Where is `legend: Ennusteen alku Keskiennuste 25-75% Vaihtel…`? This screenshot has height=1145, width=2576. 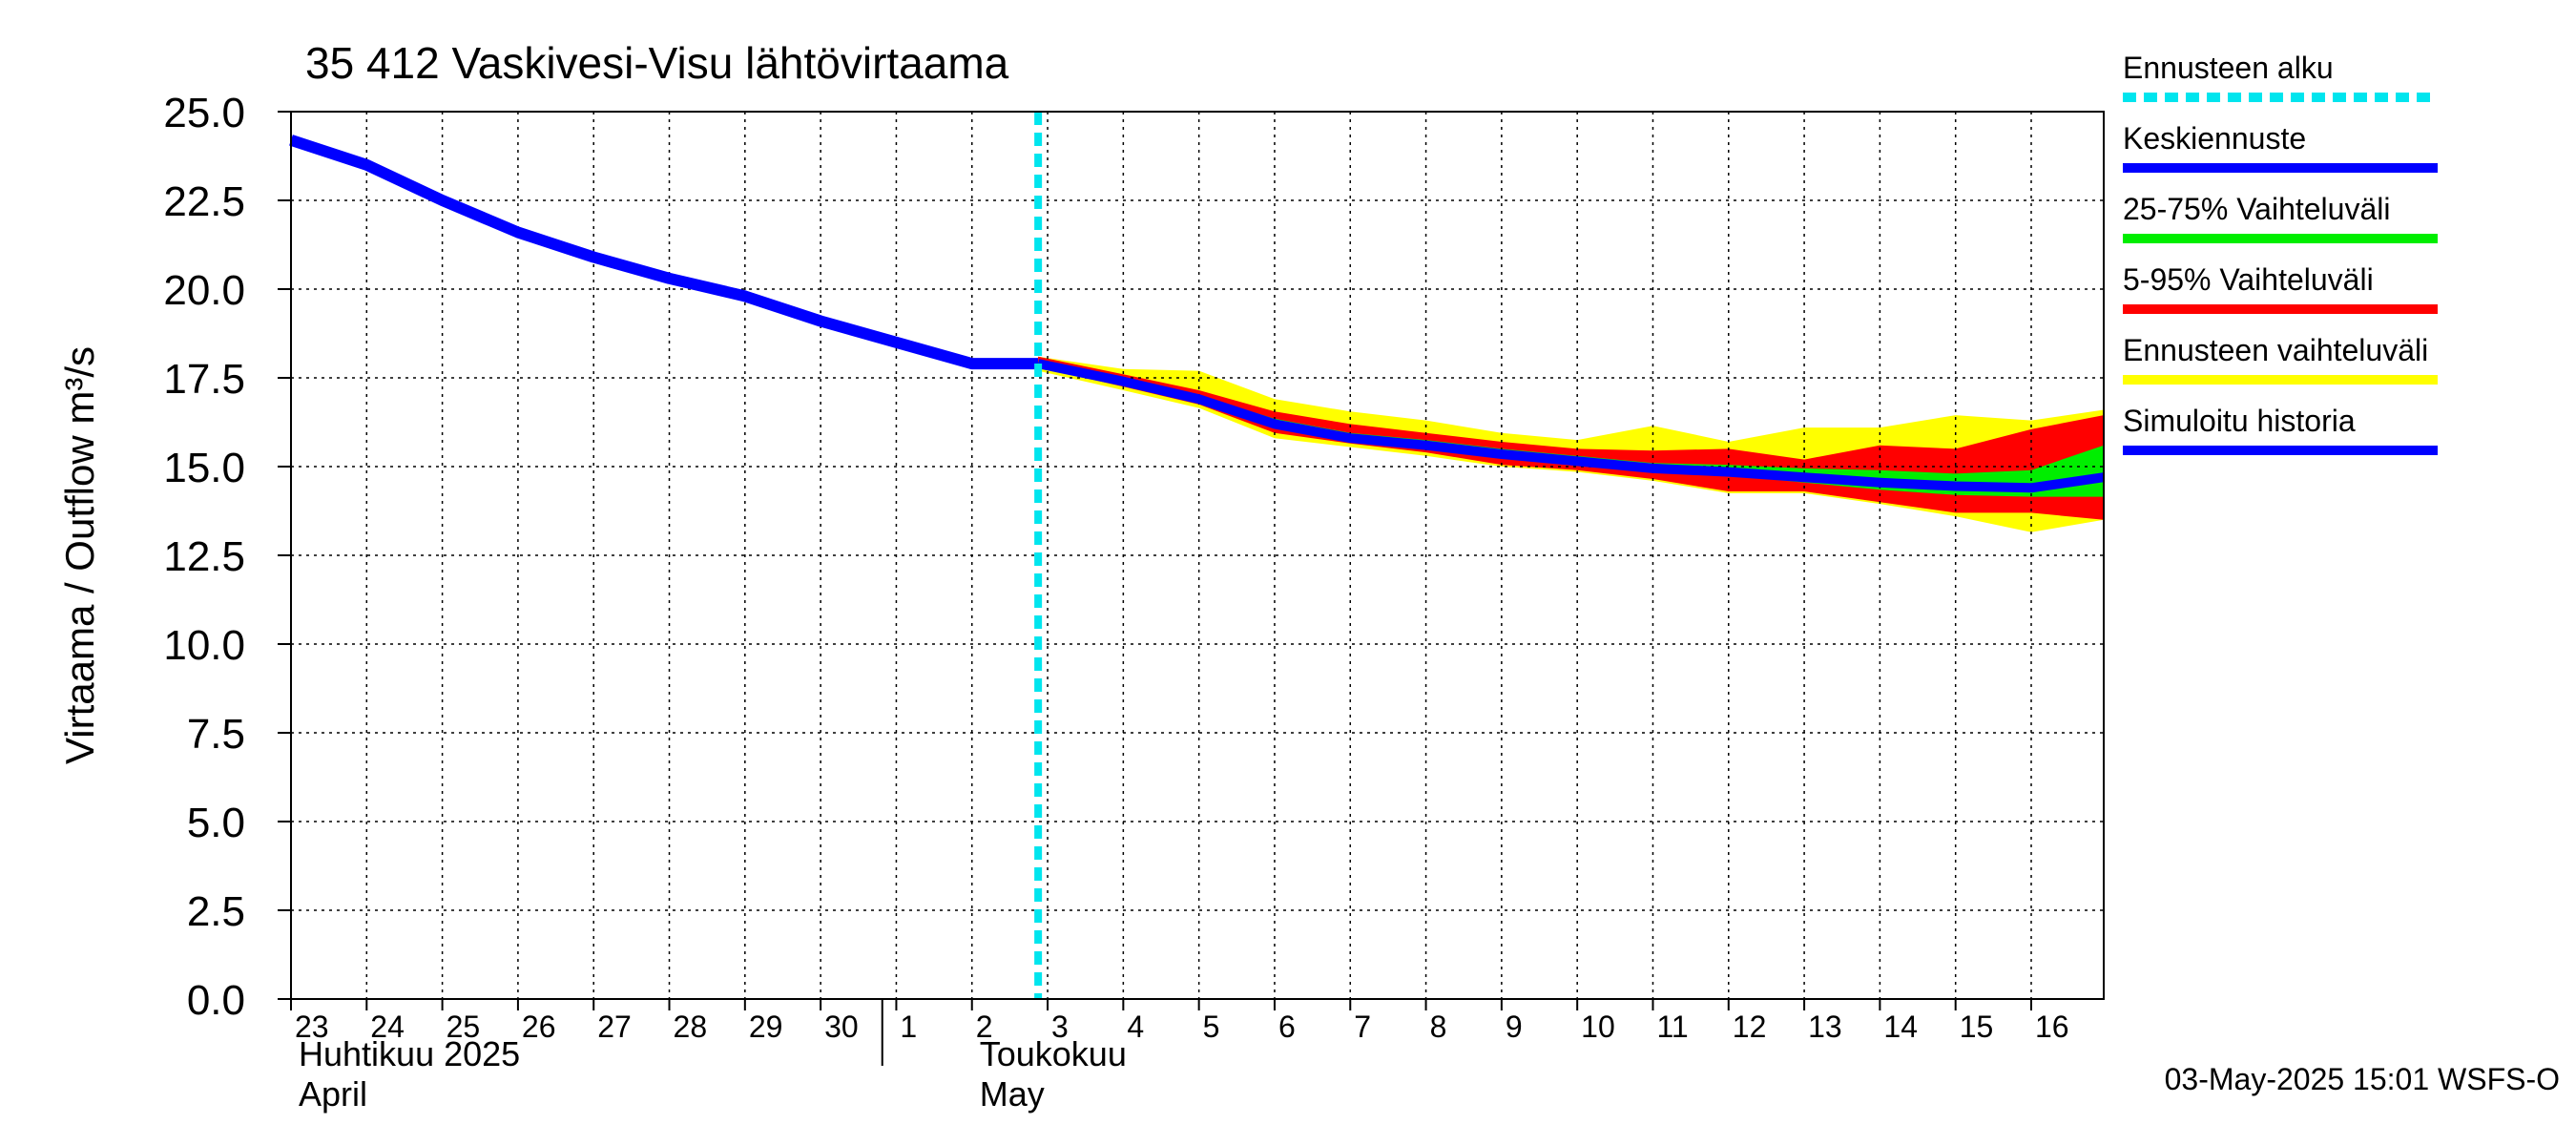
legend: Ennusteen alku Keskiennuste 25-75% Vaihtel… is located at coordinates (2280, 253).